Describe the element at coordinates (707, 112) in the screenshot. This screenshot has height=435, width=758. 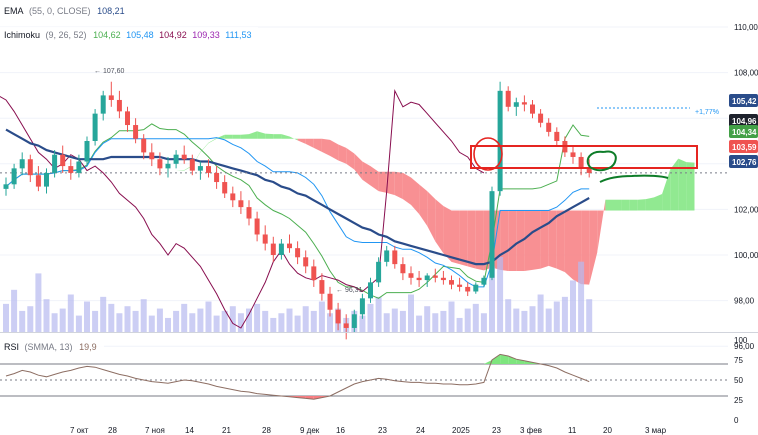
I see `percent-annotation: +1,77%` at that location.